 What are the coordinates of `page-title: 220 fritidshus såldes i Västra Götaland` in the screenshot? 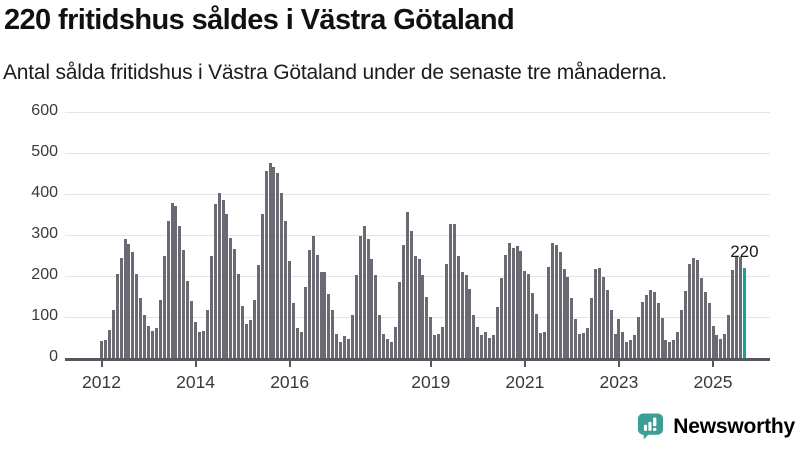 It's located at (259, 20).